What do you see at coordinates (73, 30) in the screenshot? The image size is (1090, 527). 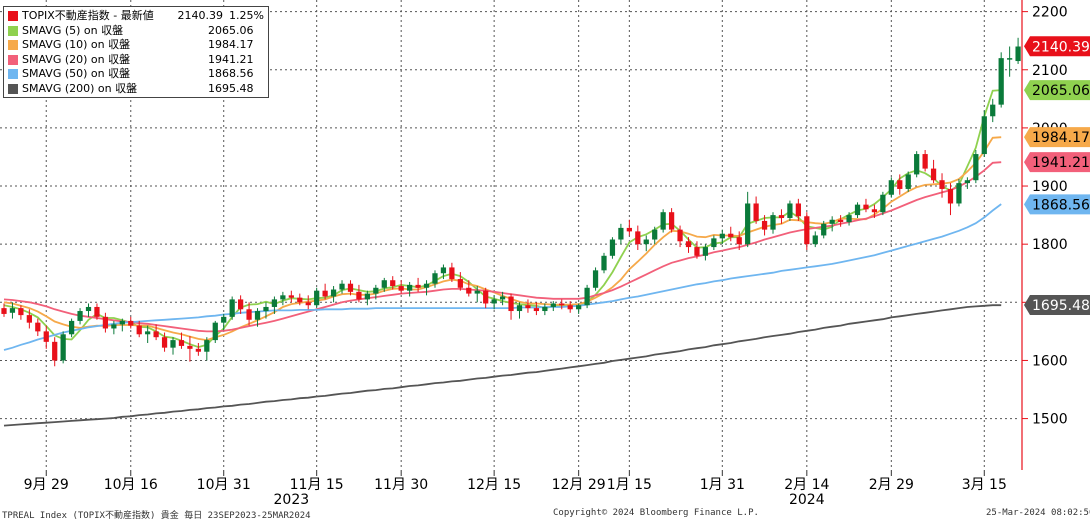 I see `legend-label: SMAVG (5) on 収盤` at bounding box center [73, 30].